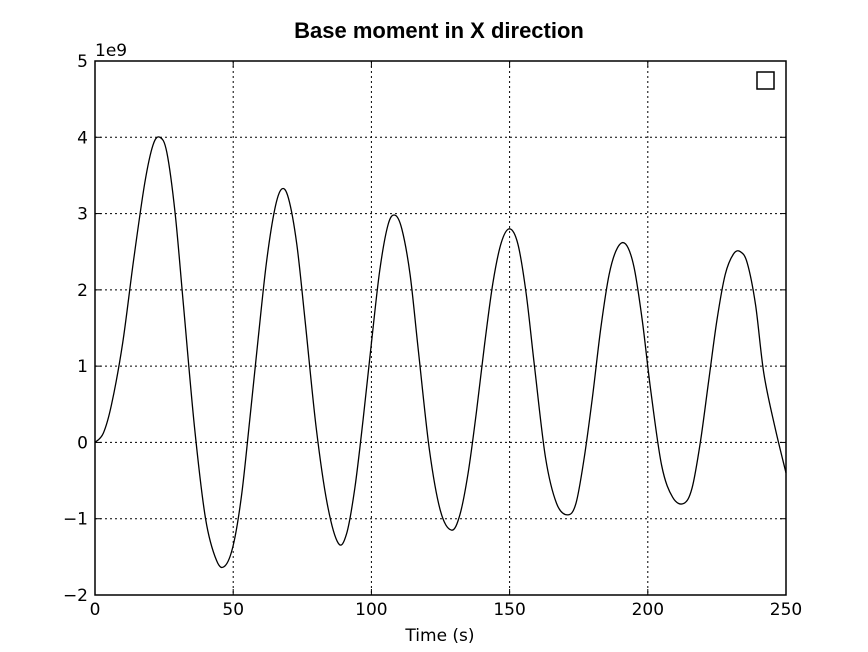  What do you see at coordinates (439, 636) in the screenshot?
I see `x-axis-label: Time (s)` at bounding box center [439, 636].